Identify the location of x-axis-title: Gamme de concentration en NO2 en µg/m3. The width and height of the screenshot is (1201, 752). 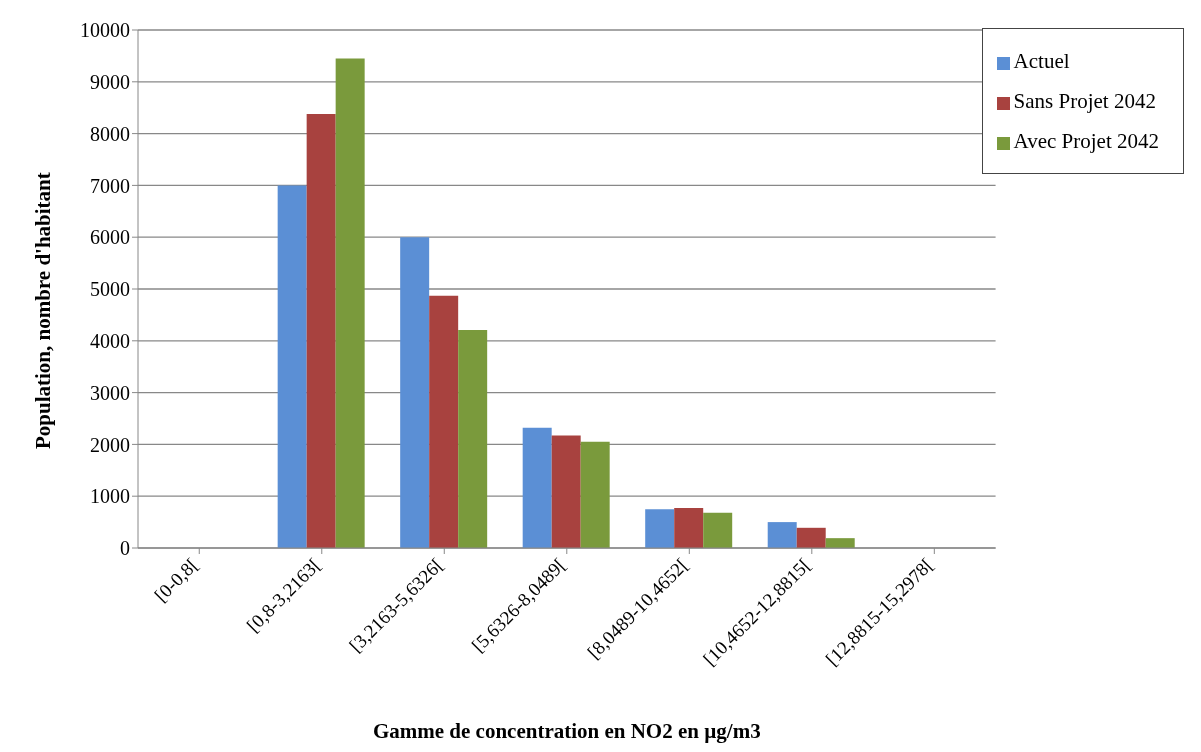
(566, 731).